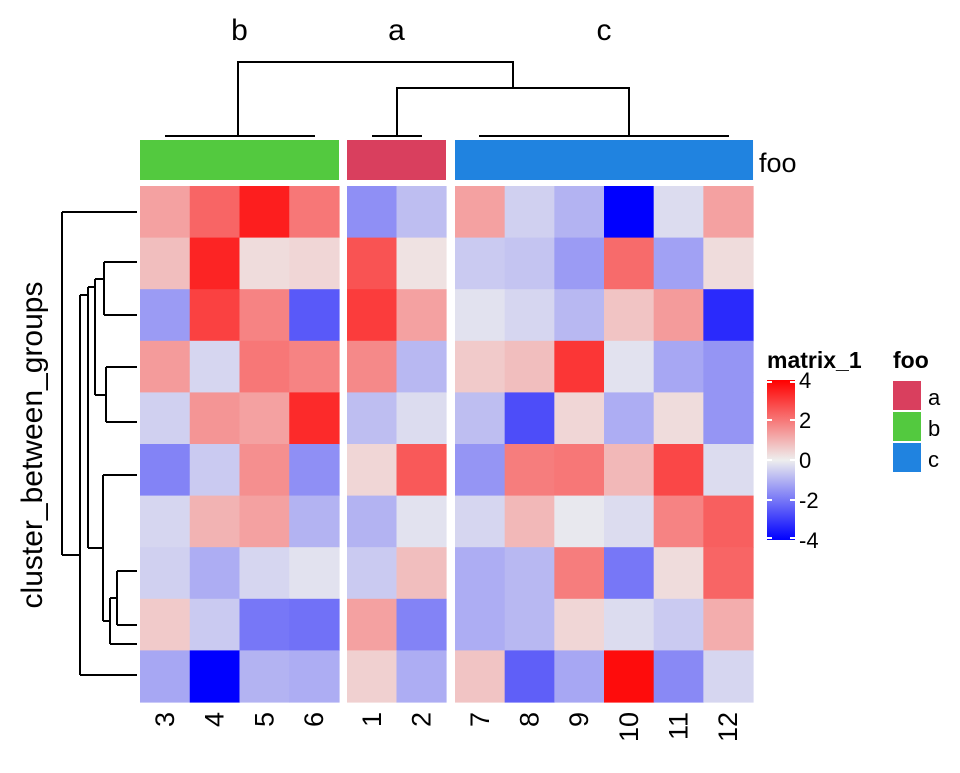 The width and height of the screenshot is (960, 773). I want to click on annotation-cell-c, so click(604, 160).